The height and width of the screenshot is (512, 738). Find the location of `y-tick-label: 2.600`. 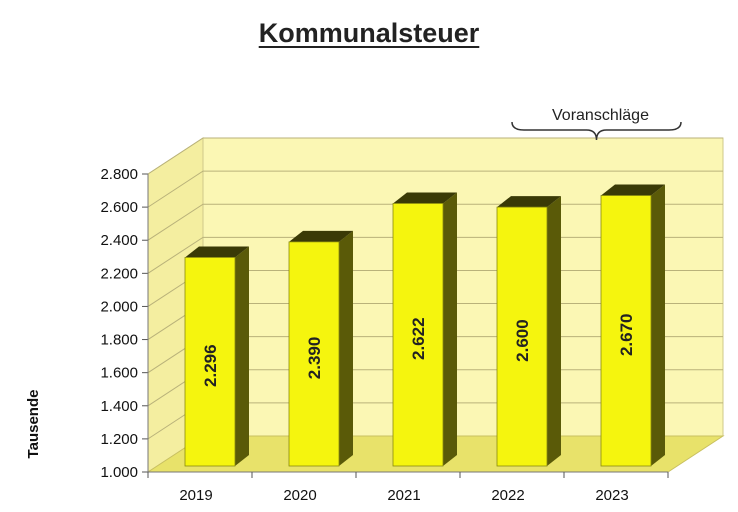

y-tick-label: 2.600 is located at coordinates (119, 207).